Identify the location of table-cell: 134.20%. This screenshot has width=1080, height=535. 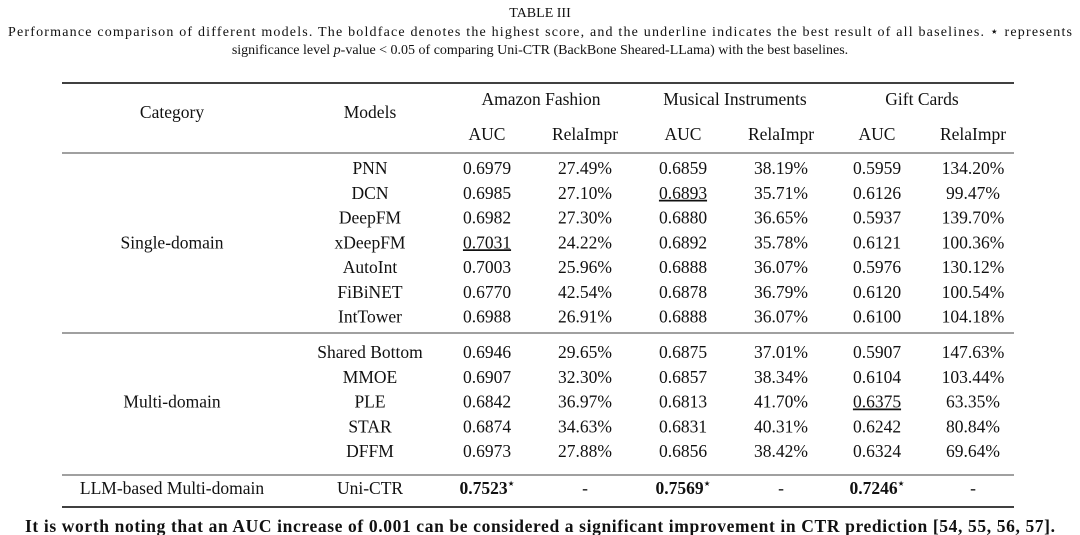
(973, 168).